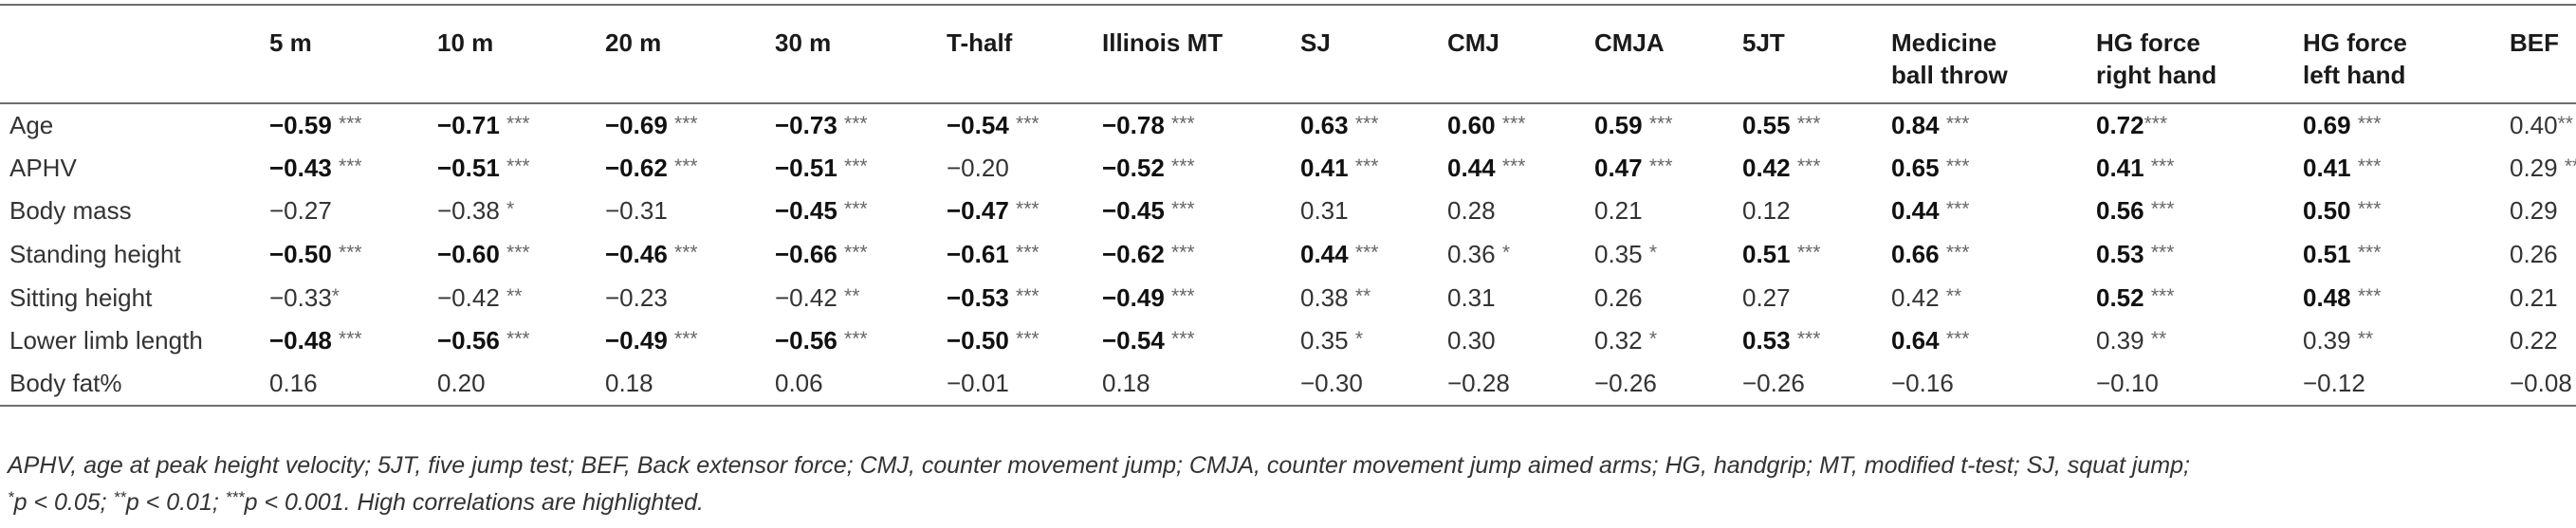 The width and height of the screenshot is (2576, 528). Describe the element at coordinates (1471, 167) in the screenshot. I see `cell-value: 0.44` at that location.